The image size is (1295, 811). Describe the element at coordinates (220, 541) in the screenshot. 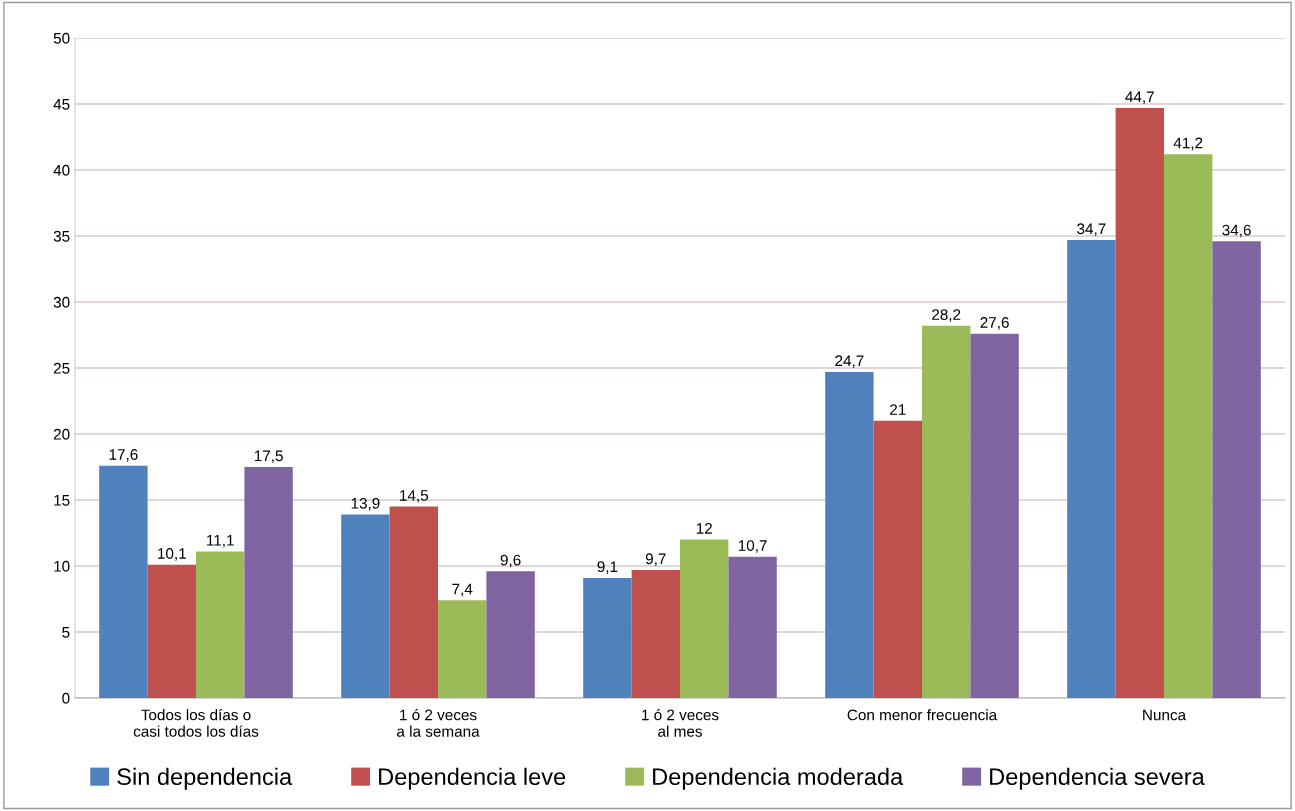

I see `data-label: 11,1` at that location.